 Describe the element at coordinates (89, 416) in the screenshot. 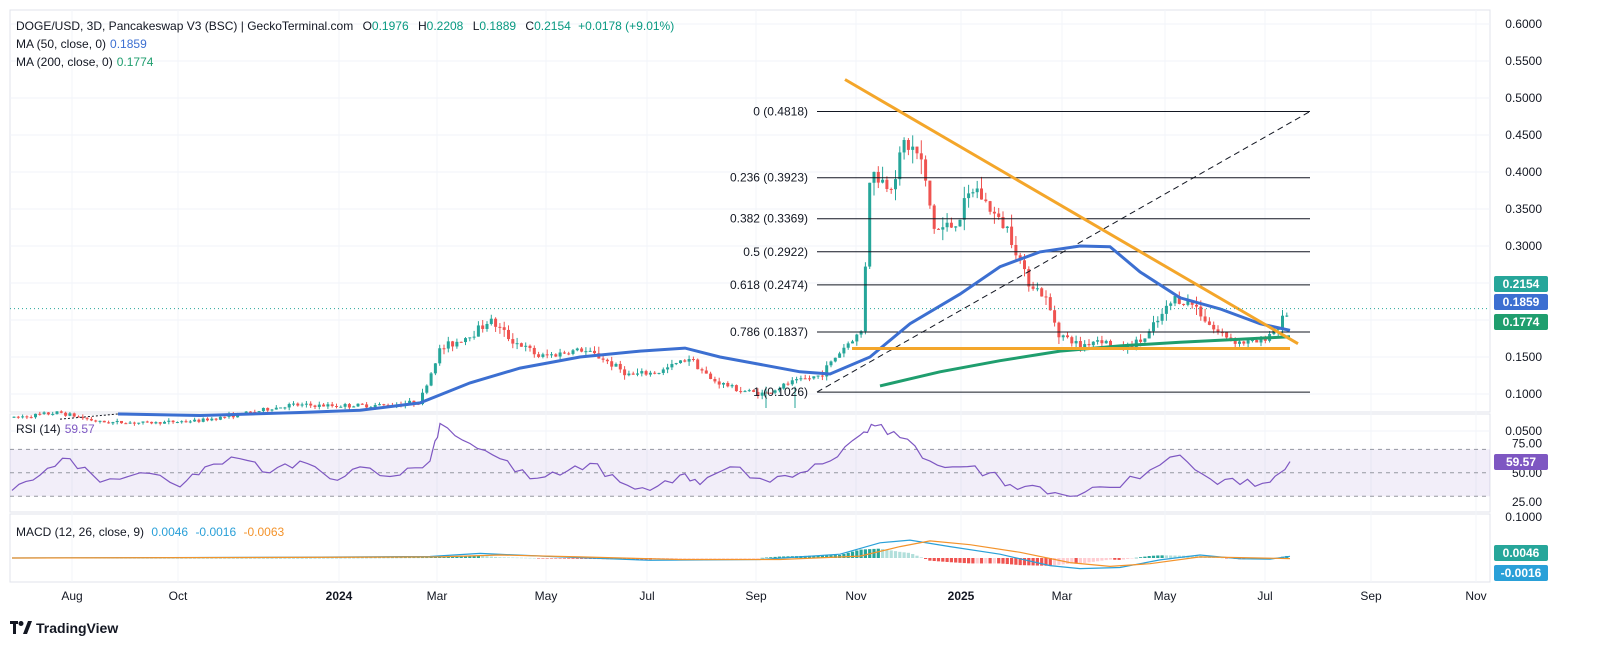

I see `ma-extension-dotted` at that location.